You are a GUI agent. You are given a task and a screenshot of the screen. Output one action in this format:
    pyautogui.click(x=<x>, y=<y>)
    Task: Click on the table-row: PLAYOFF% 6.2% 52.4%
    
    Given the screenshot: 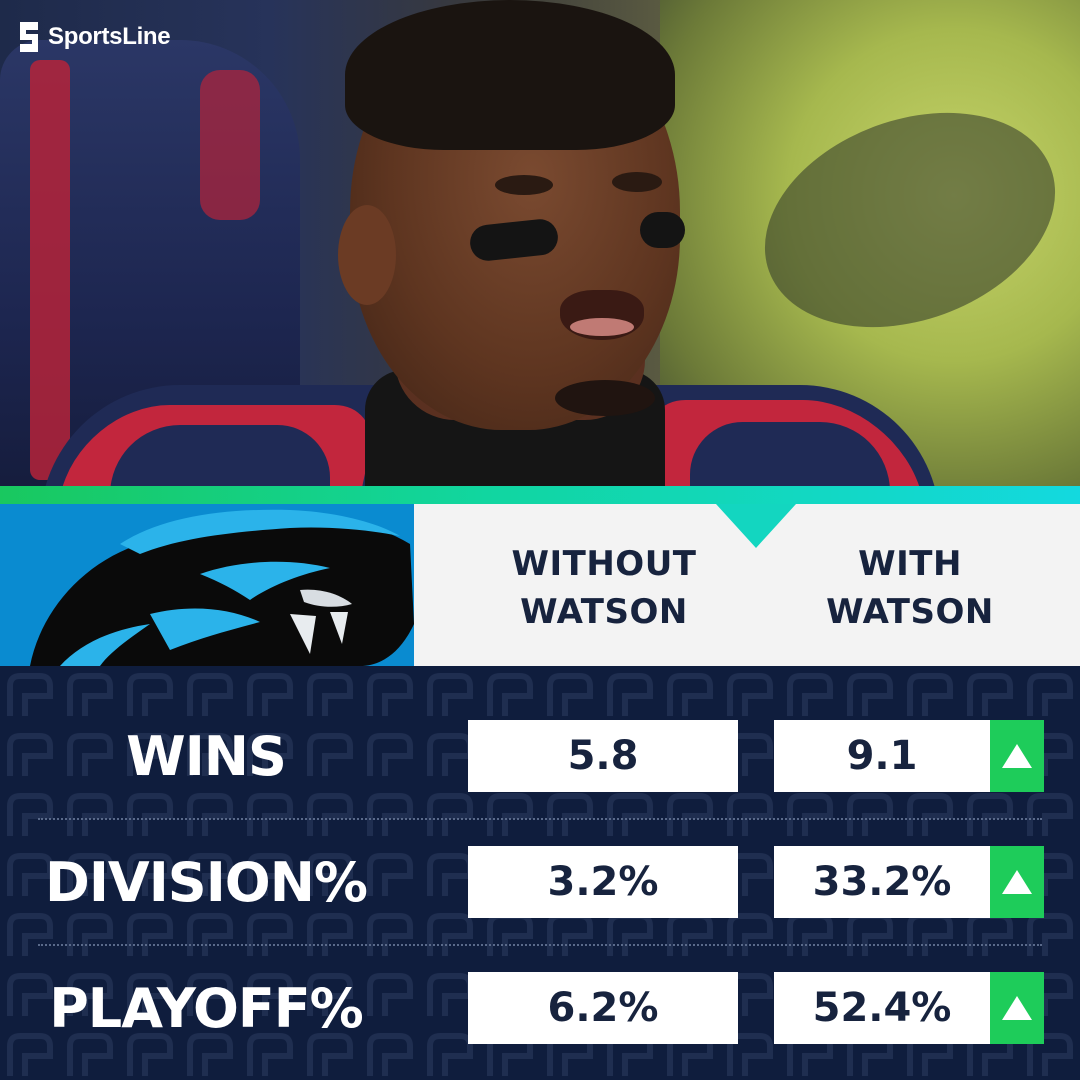 What is the action you would take?
    pyautogui.click(x=540, y=1009)
    